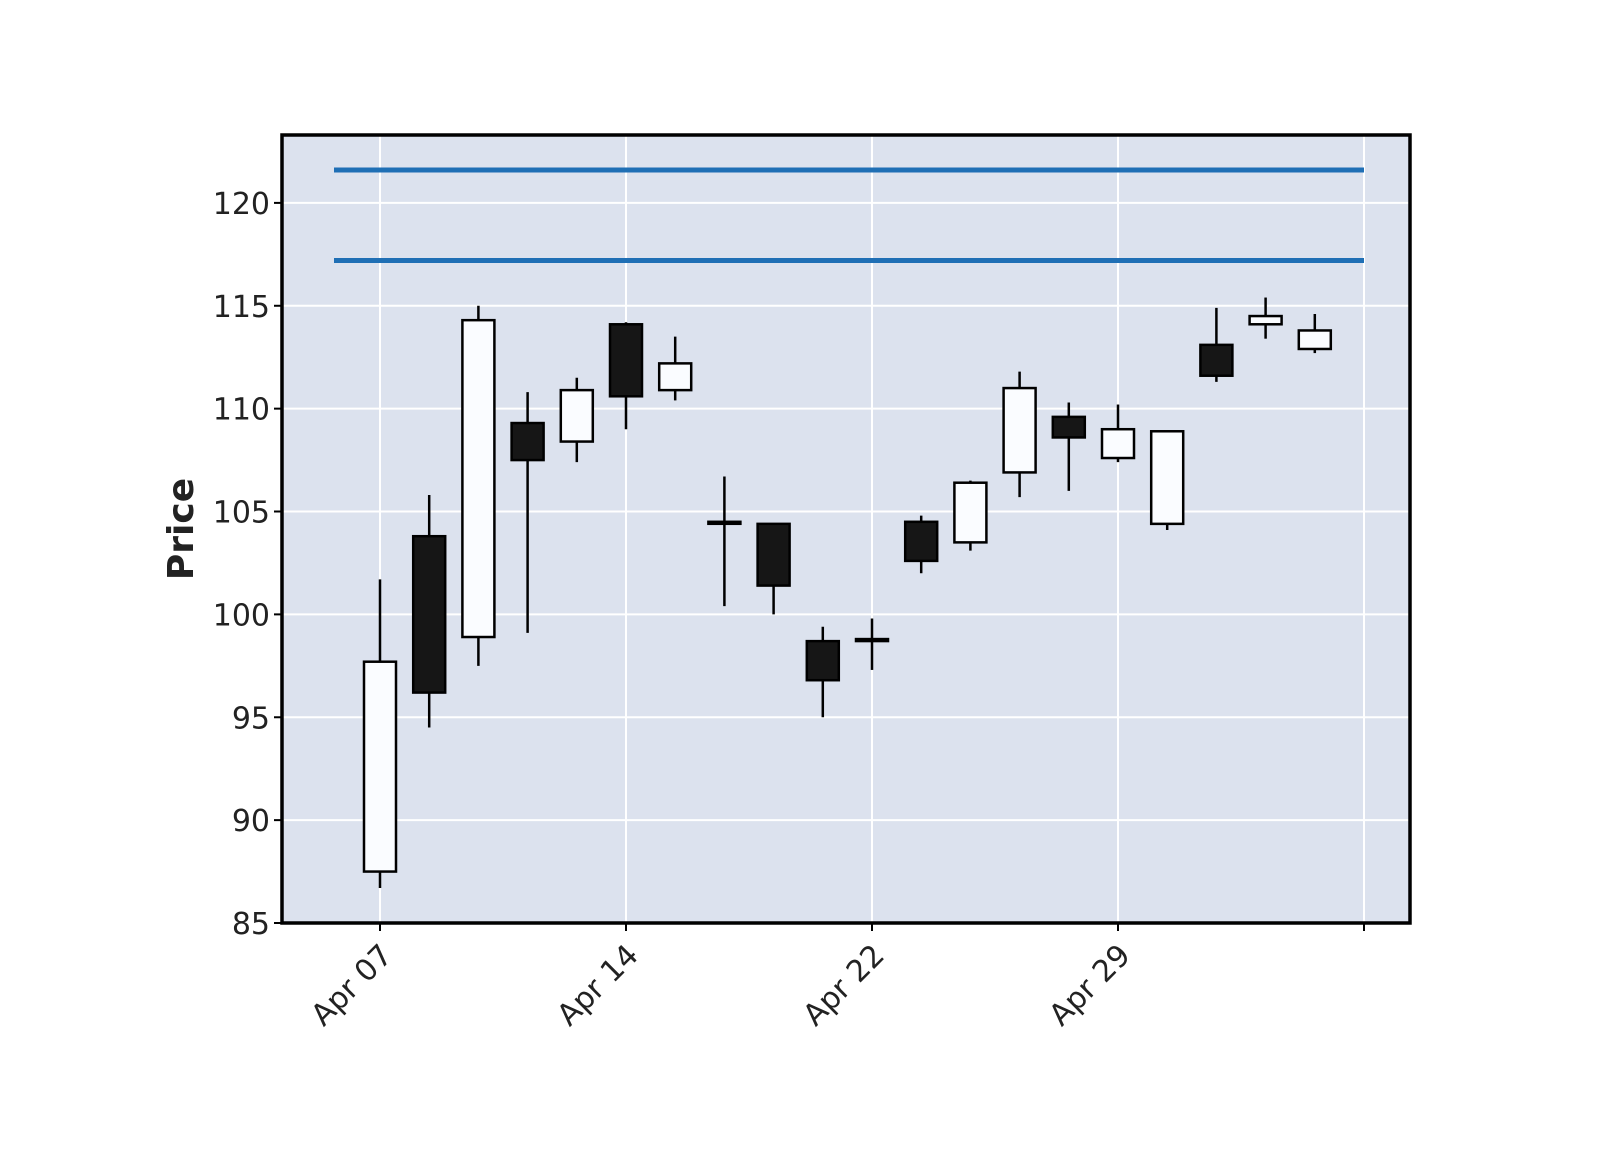 This screenshot has height=1154, width=1600. What do you see at coordinates (241, 615) in the screenshot?
I see `y-tick-label: 100` at bounding box center [241, 615].